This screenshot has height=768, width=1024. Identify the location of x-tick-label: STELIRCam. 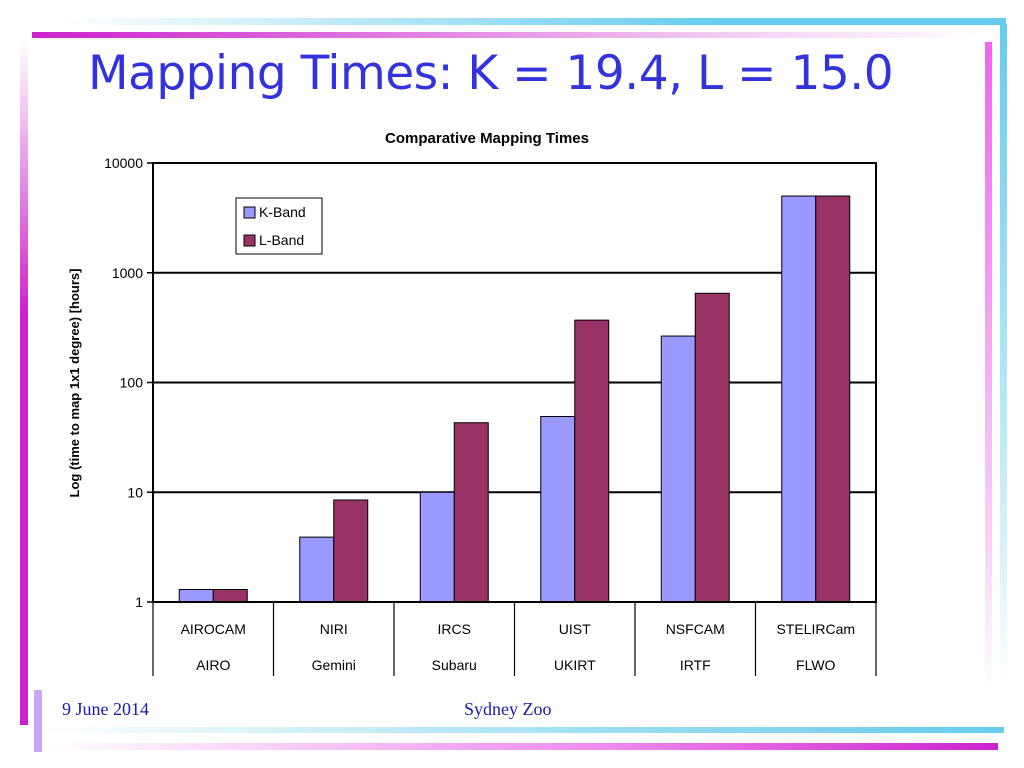
(815, 629).